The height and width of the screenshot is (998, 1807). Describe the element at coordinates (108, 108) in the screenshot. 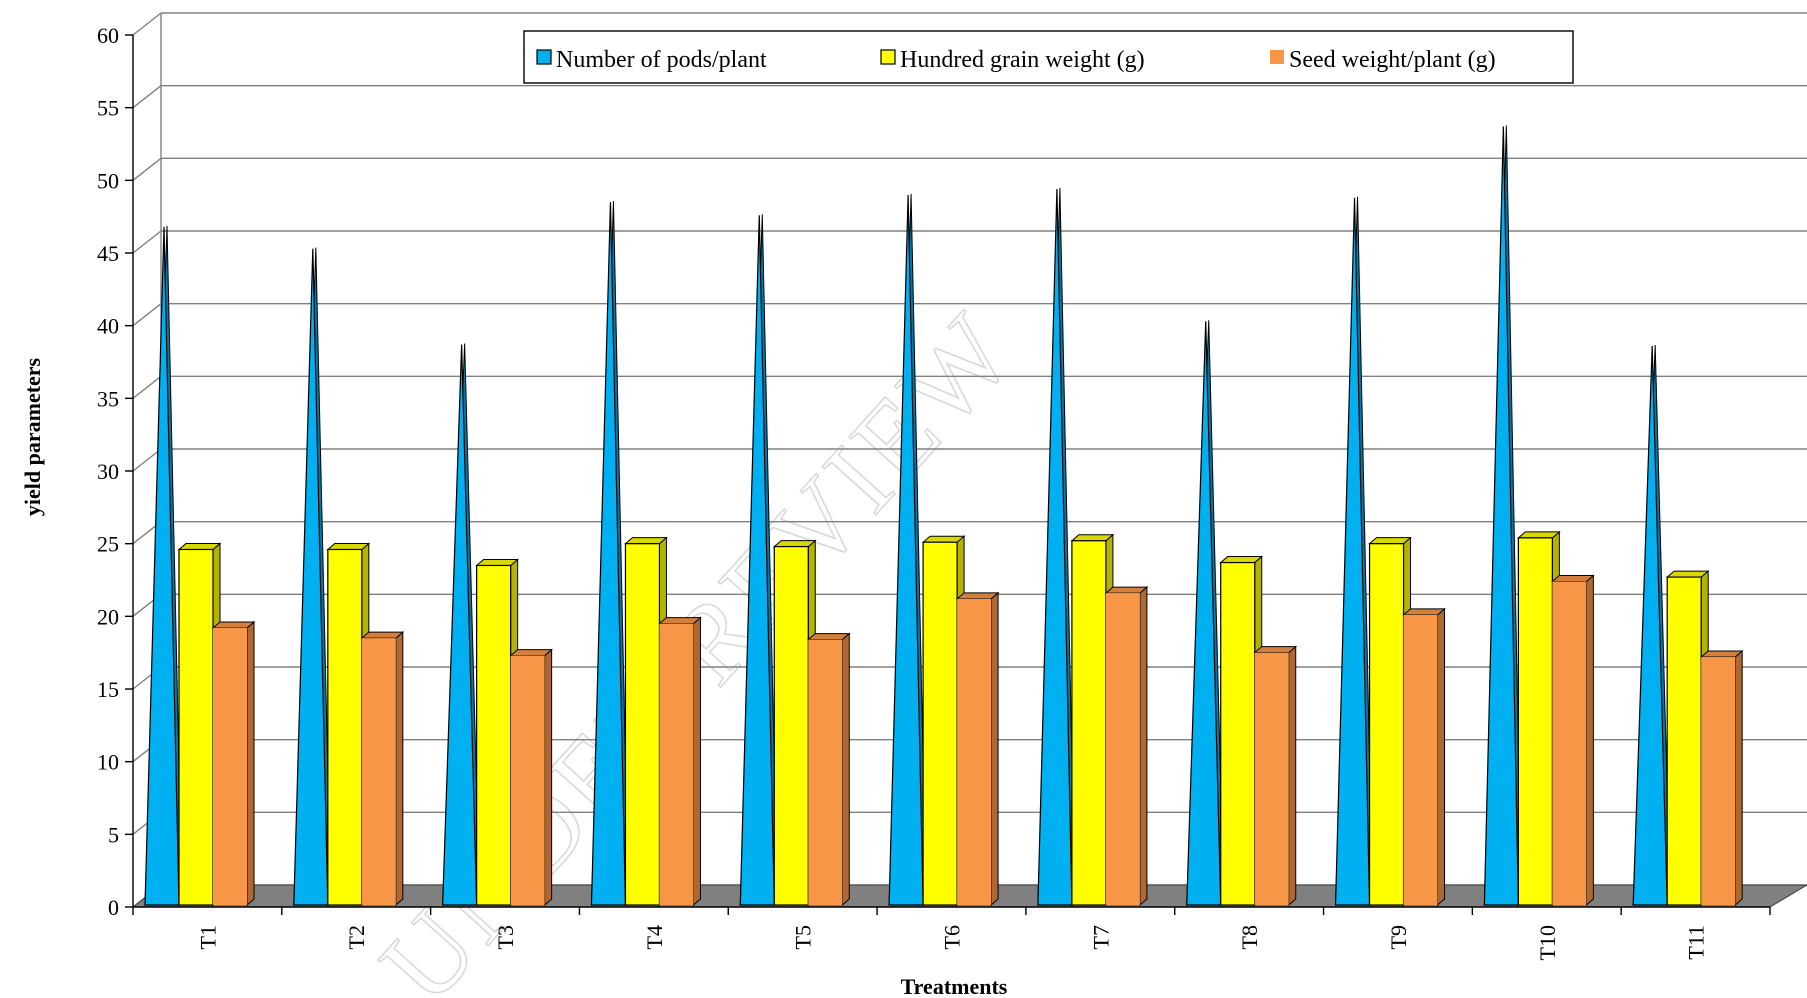

I see `y-tick-label: 55` at that location.